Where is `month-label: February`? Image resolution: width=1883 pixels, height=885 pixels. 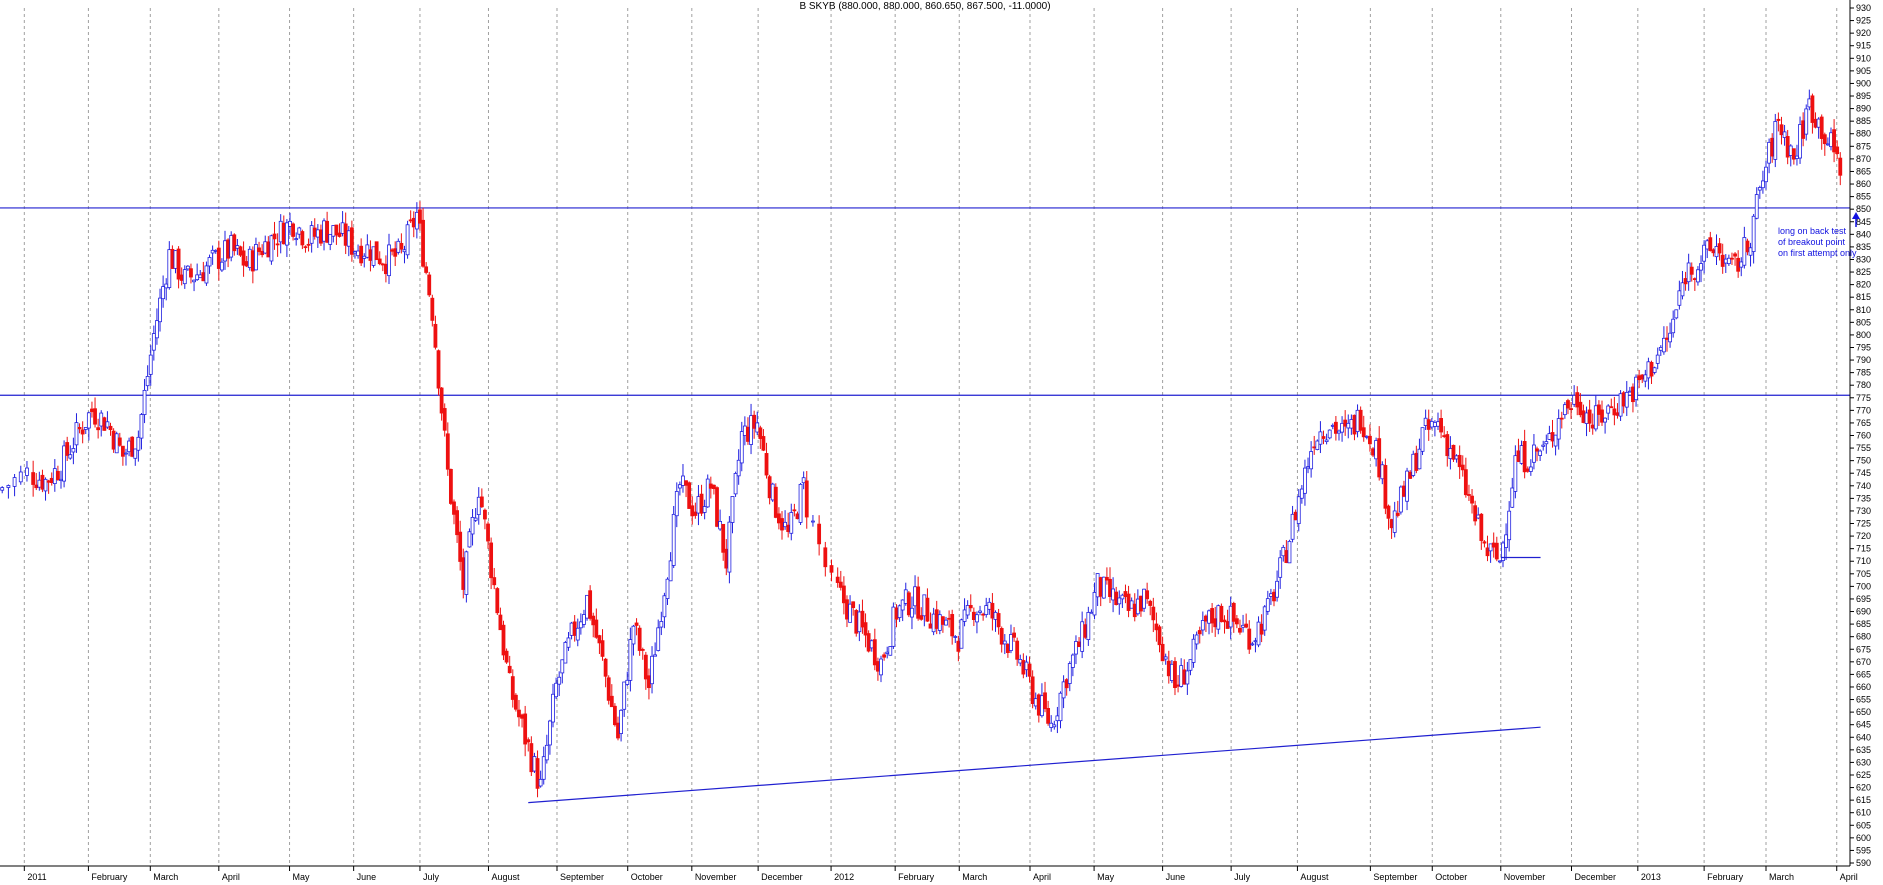 month-label: February is located at coordinates (109, 877).